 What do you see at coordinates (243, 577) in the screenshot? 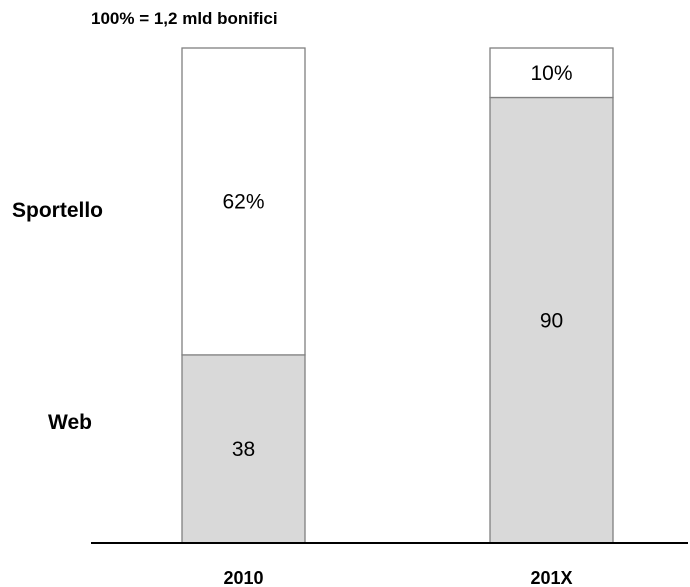
I see `category-label-2010: 2010` at bounding box center [243, 577].